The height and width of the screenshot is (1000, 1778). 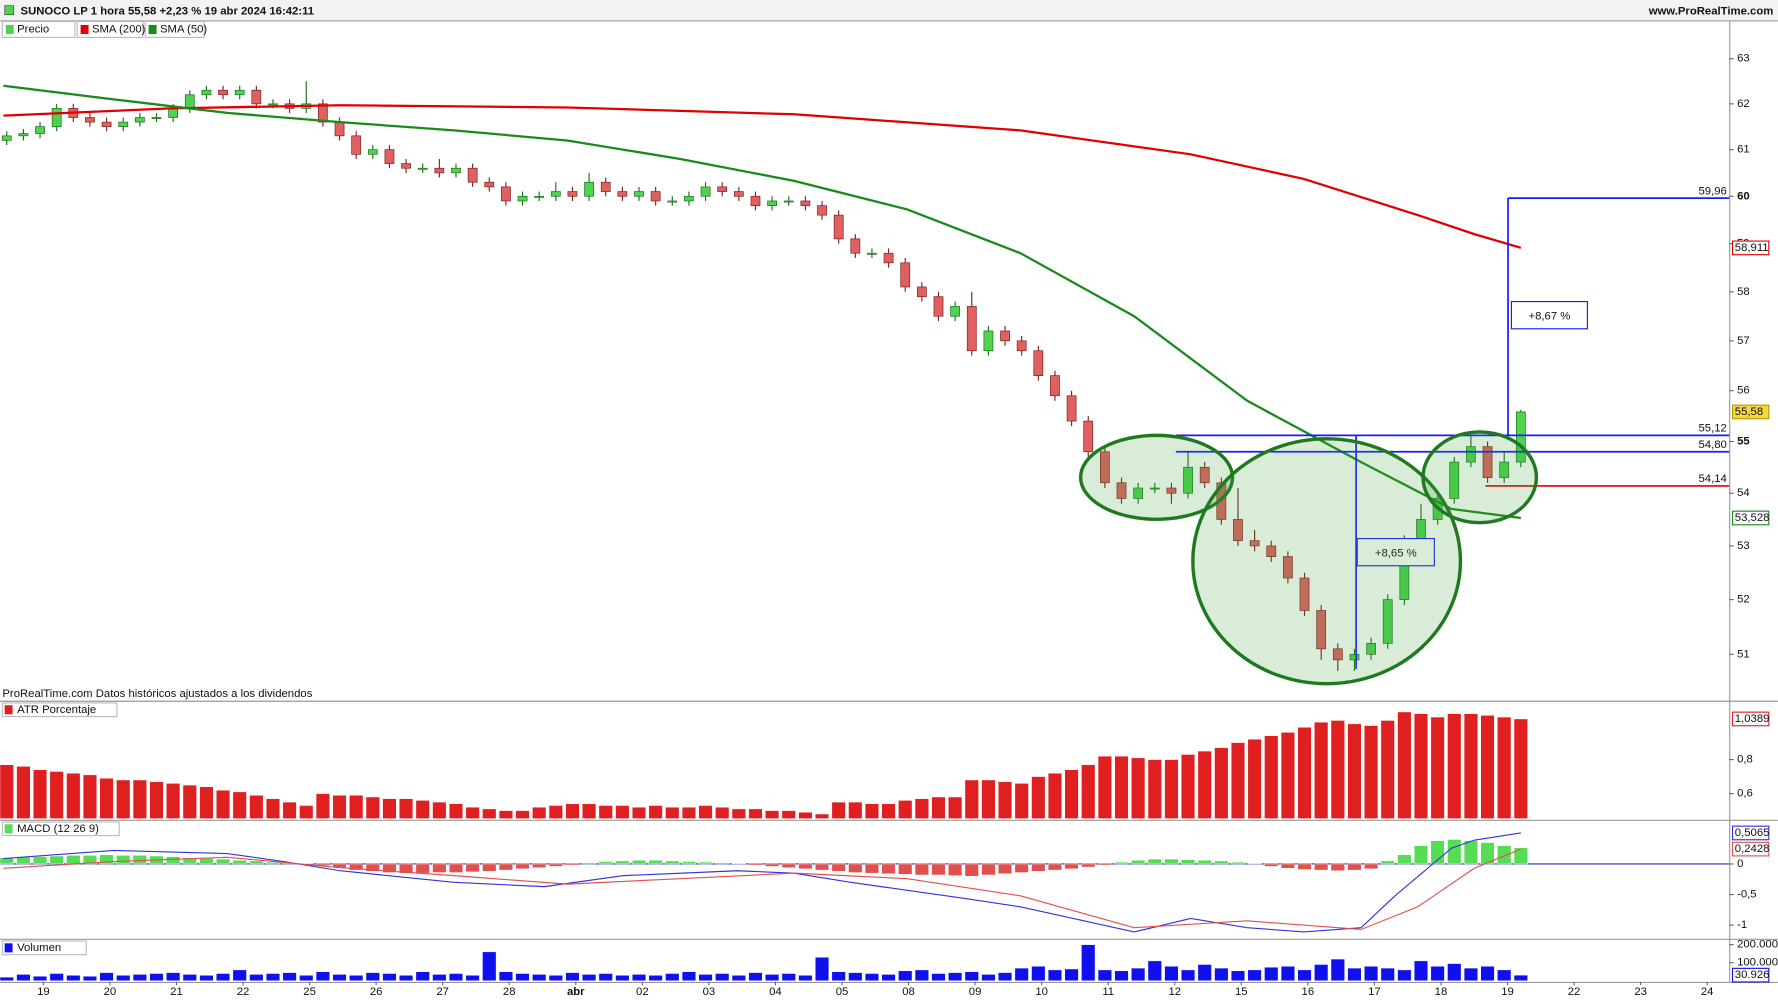 What do you see at coordinates (1745, 794) in the screenshot?
I see `y-tick-label: 0,6` at bounding box center [1745, 794].